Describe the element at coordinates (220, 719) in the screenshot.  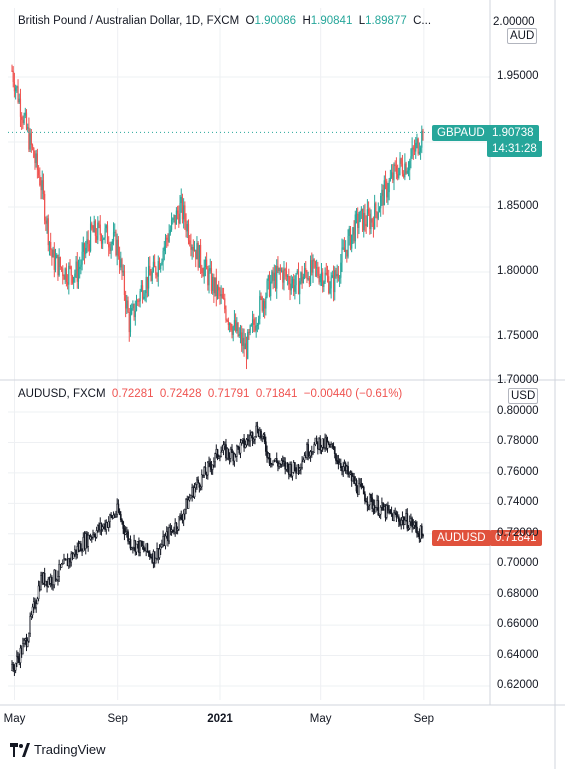
I see `x-tick-label: 2021` at that location.